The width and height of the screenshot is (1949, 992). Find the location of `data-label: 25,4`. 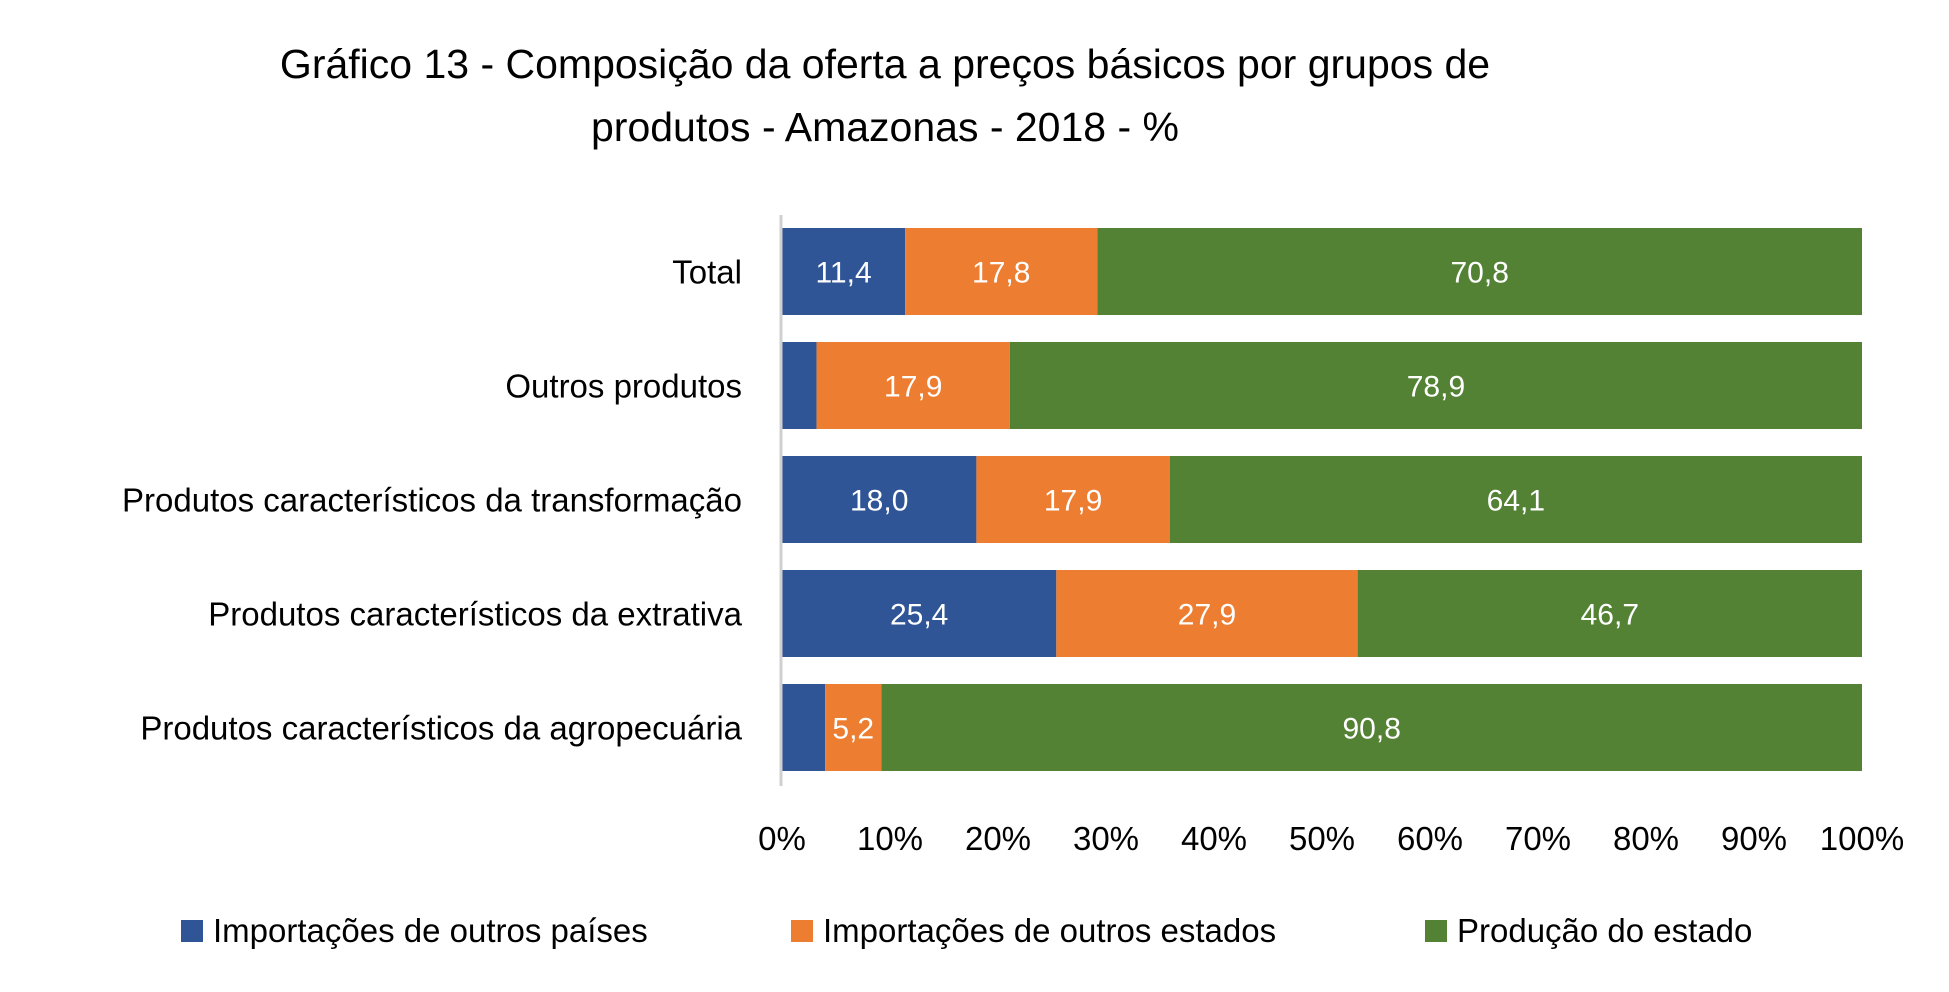

data-label: 25,4 is located at coordinates (919, 615).